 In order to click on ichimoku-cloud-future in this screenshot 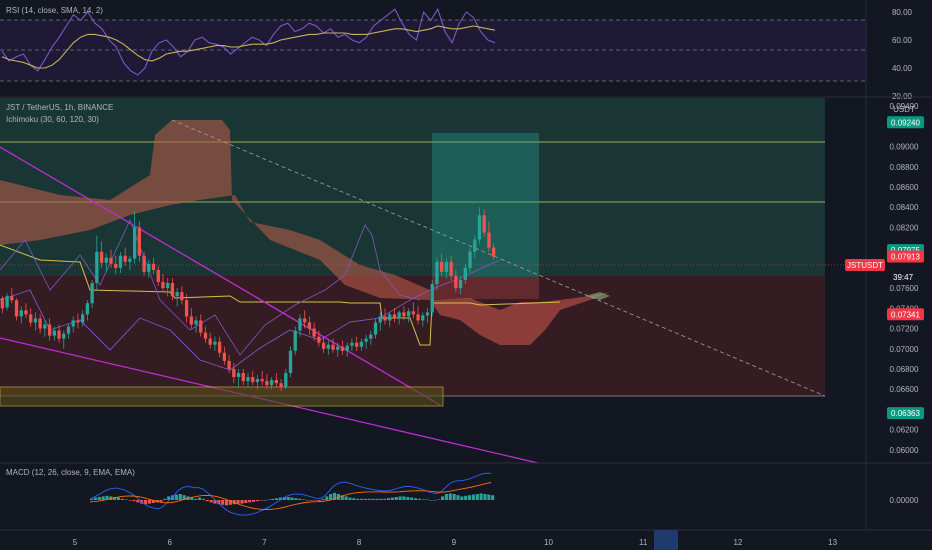, I will do `click(520, 318)`.